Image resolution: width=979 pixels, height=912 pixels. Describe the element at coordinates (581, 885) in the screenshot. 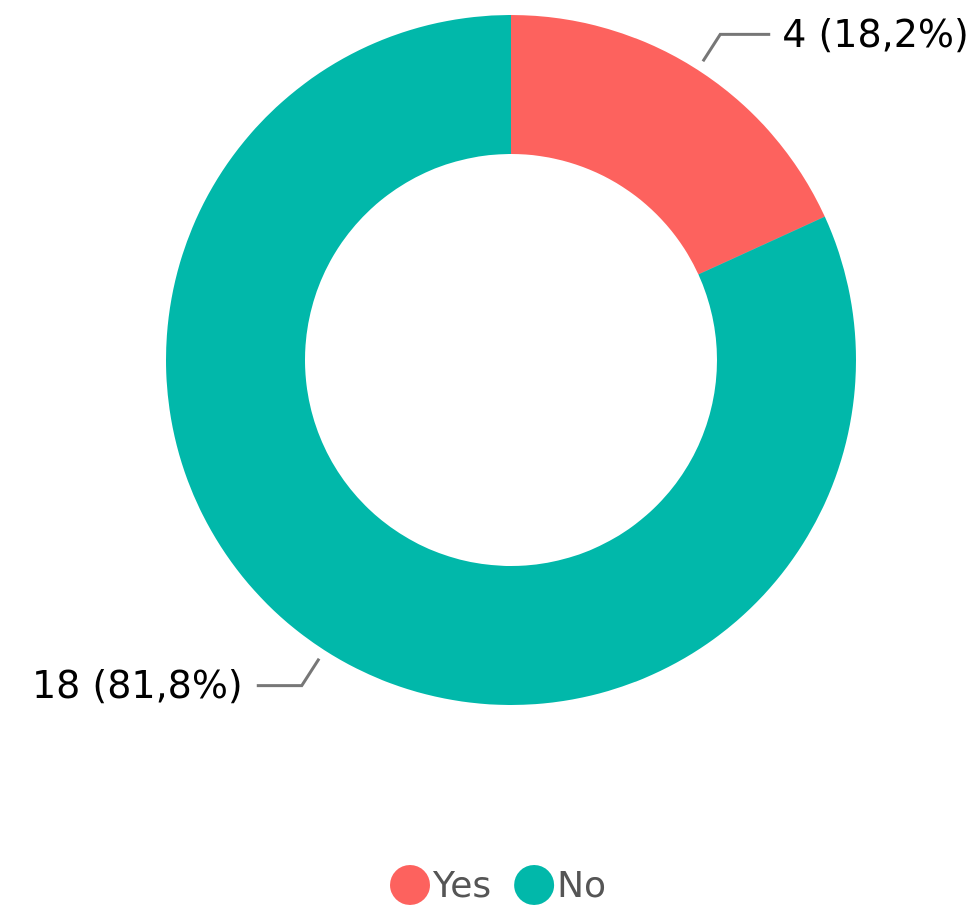

I see `legend-label: No` at that location.